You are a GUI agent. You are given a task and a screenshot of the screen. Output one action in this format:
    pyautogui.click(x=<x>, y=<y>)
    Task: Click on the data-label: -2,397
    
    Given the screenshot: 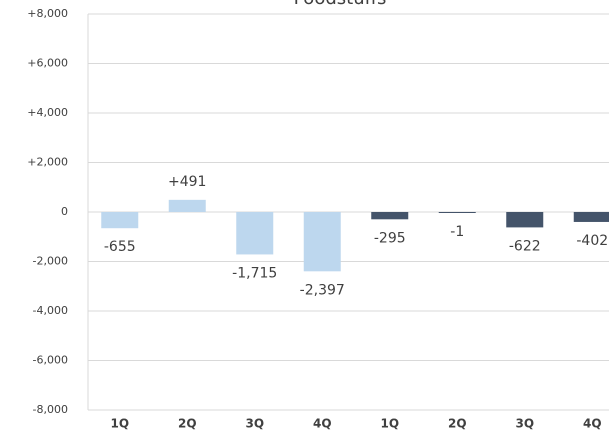 What is the action you would take?
    pyautogui.click(x=322, y=290)
    